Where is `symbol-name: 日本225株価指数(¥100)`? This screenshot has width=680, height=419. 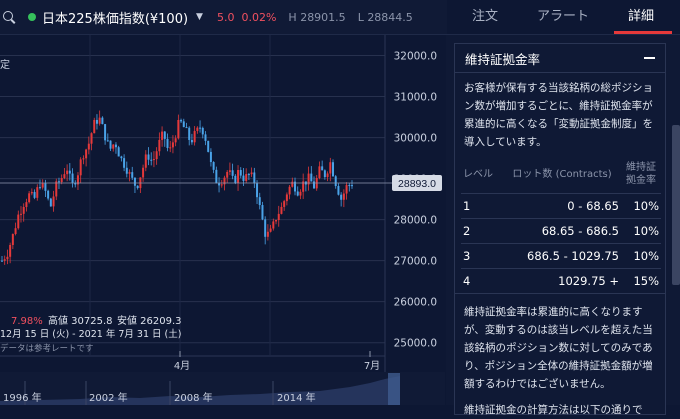
symbol-name: 日本225株価指数(¥100) is located at coordinates (115, 19).